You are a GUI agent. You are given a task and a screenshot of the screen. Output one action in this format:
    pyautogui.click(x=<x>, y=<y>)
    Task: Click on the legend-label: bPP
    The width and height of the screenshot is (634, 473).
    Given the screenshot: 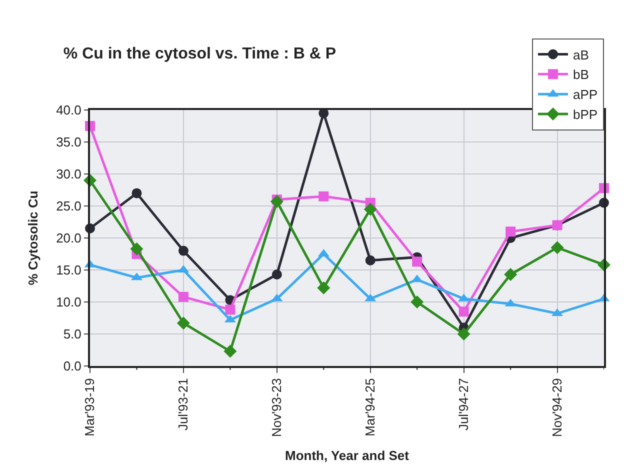 What is the action you would take?
    pyautogui.click(x=585, y=114)
    